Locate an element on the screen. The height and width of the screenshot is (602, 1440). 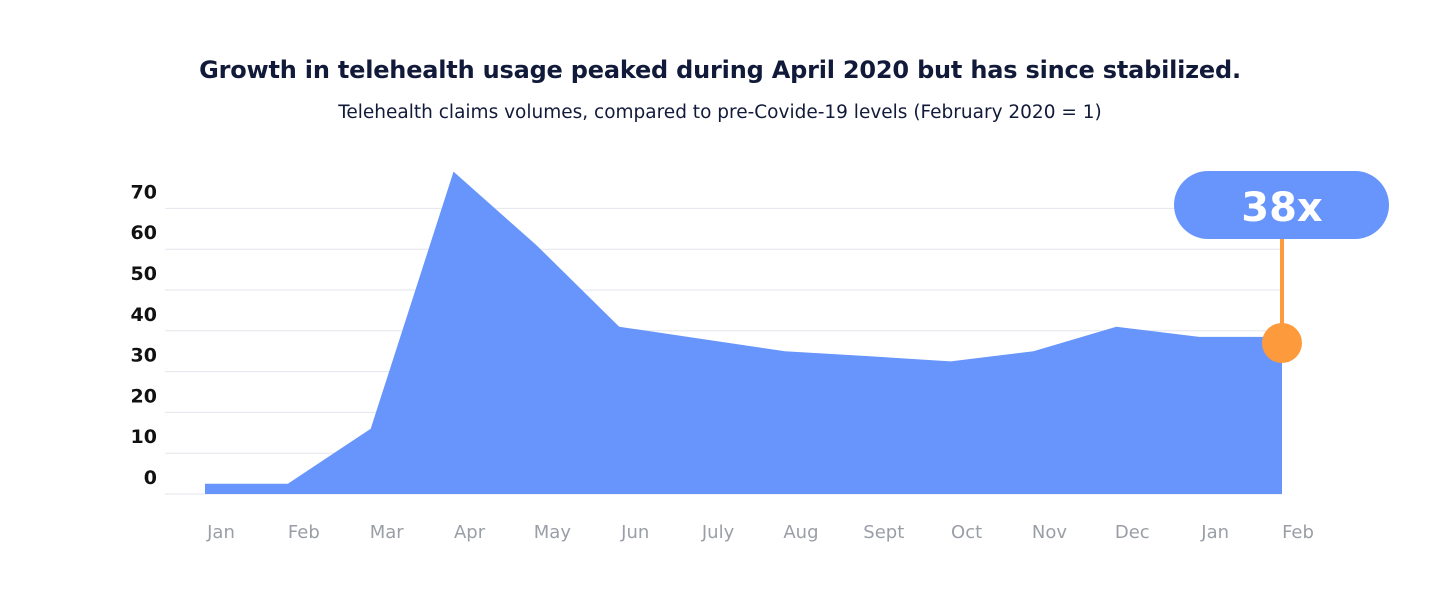
callout-label: 38x is located at coordinates (1282, 208).